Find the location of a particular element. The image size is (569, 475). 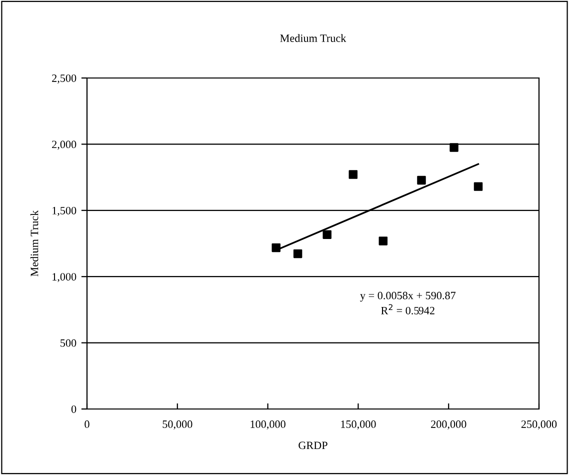

x-tick-label: 200,000 is located at coordinates (448, 425).